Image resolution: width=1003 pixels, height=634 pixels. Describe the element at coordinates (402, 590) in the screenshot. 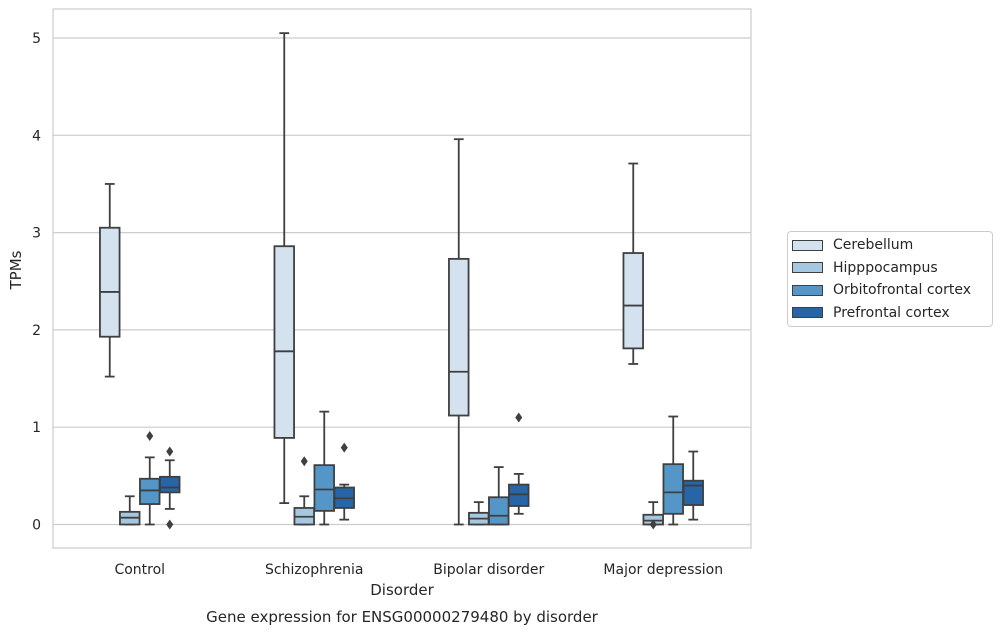

I see `x-axis-label: Disorder` at that location.